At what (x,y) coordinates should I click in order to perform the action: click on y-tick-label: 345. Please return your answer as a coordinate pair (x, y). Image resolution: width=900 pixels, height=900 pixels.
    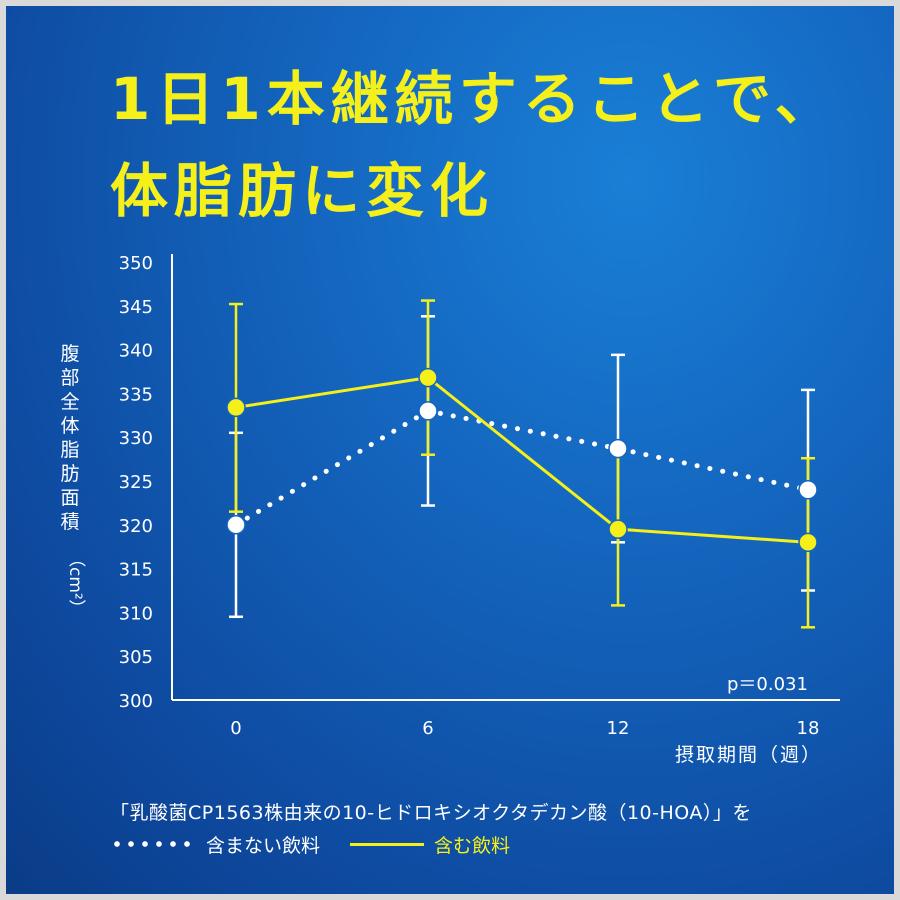
    Looking at the image, I should click on (136, 307).